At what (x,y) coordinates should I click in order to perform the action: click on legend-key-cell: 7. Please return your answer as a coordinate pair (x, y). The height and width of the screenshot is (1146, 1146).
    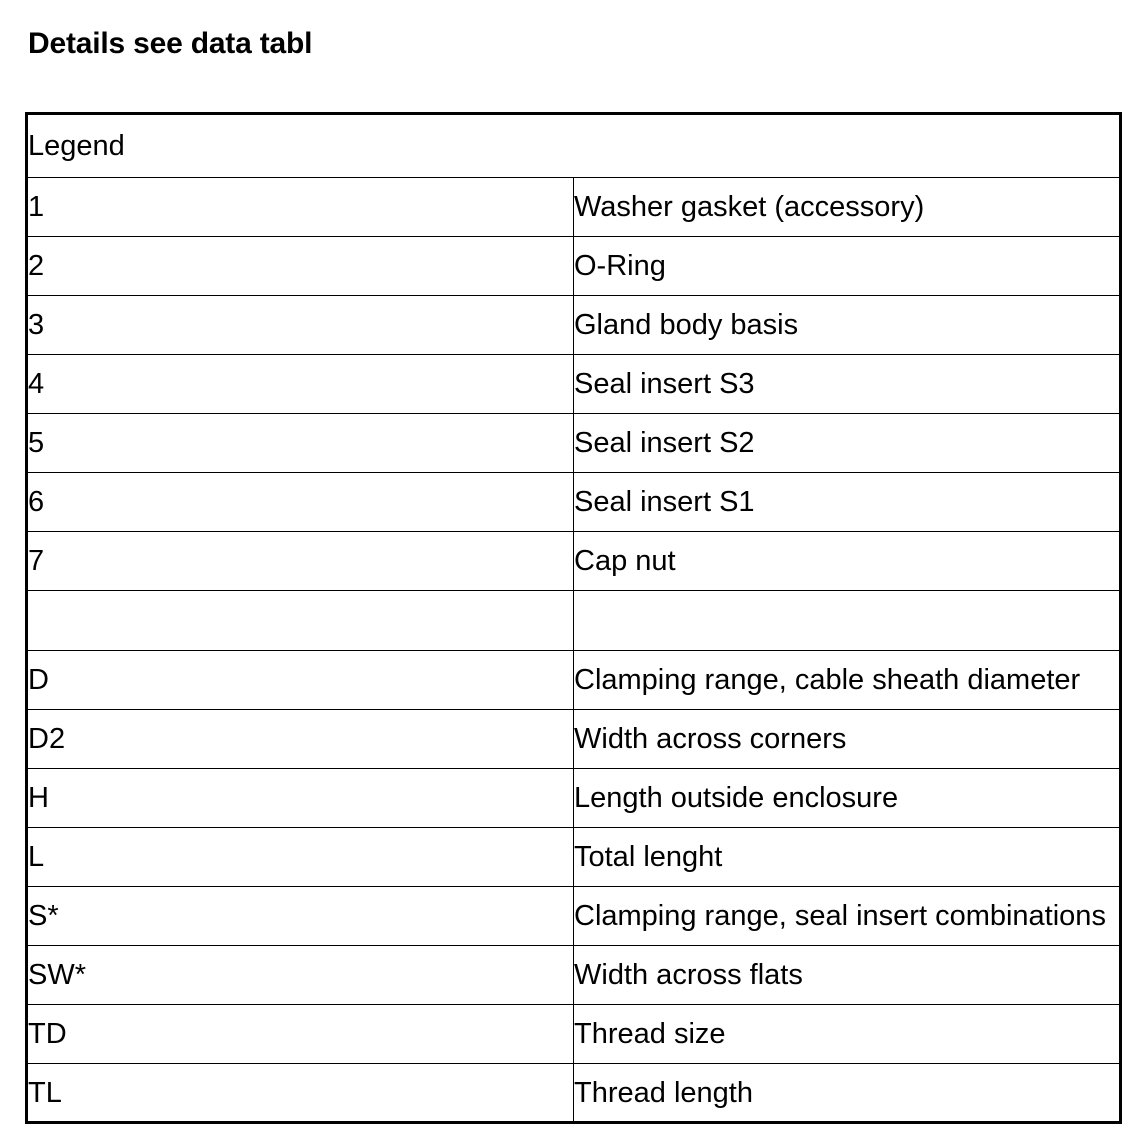
    Looking at the image, I should click on (300, 561).